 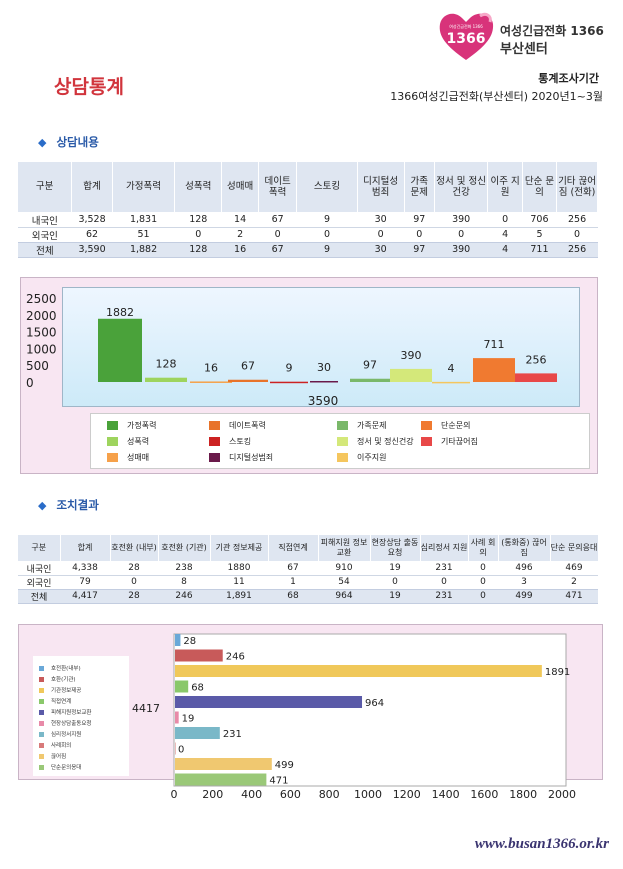 I want to click on table-cell: 711, so click(x=539, y=250).